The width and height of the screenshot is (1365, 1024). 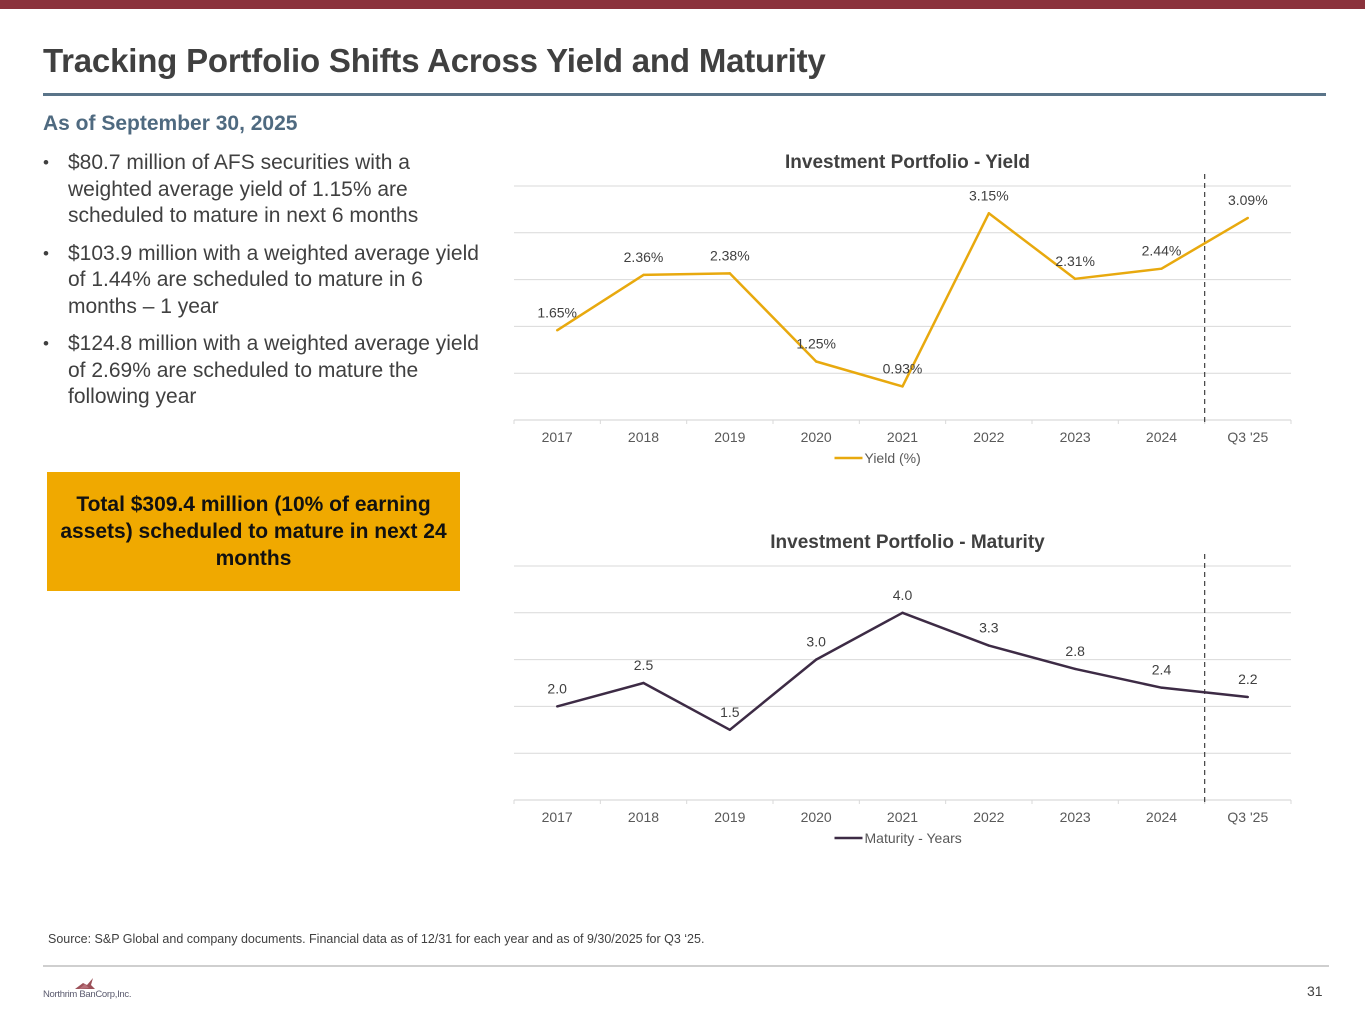 What do you see at coordinates (684, 94) in the screenshot?
I see `title-divider` at bounding box center [684, 94].